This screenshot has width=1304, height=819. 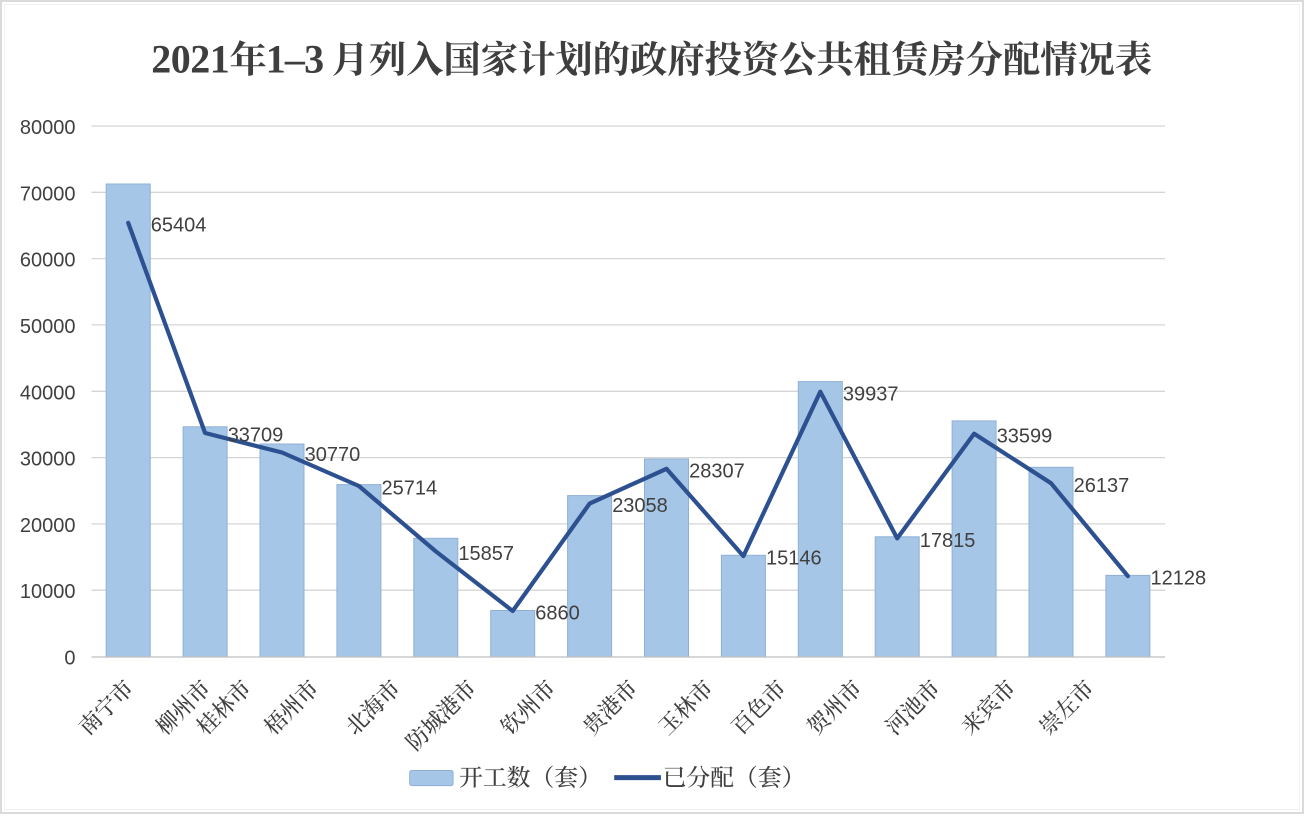 What do you see at coordinates (871, 394) in the screenshot?
I see `svg-text: 39937` at bounding box center [871, 394].